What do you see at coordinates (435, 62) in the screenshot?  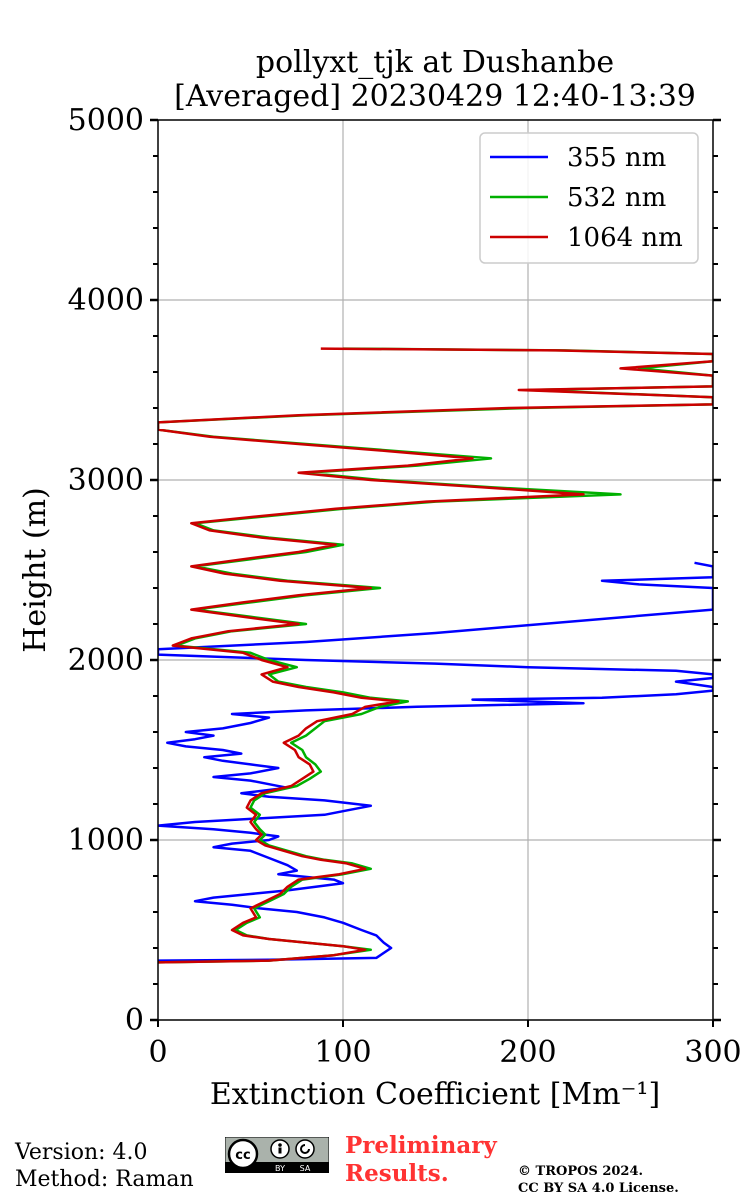 I see `chart-title: pollyxt_tjk at Dushanbe` at bounding box center [435, 62].